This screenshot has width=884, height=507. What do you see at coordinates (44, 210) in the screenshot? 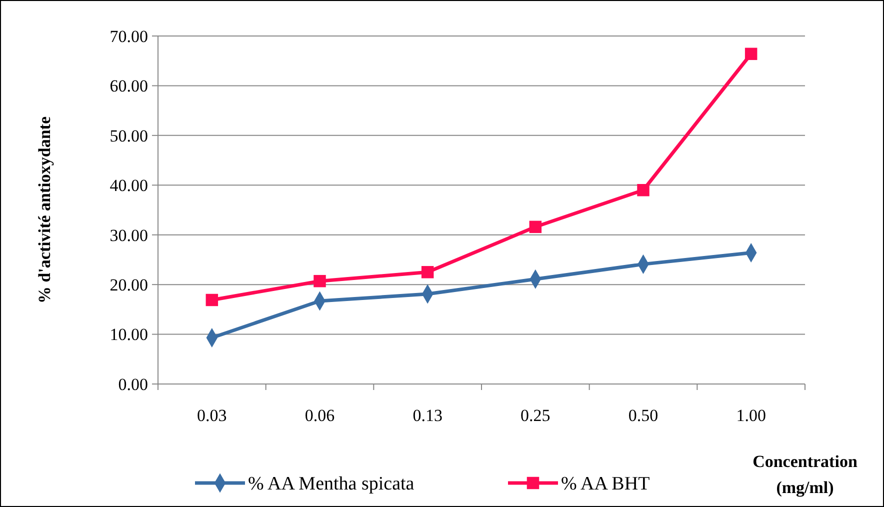
I see `y-axis-title: % d'activité antioxydante` at bounding box center [44, 210].